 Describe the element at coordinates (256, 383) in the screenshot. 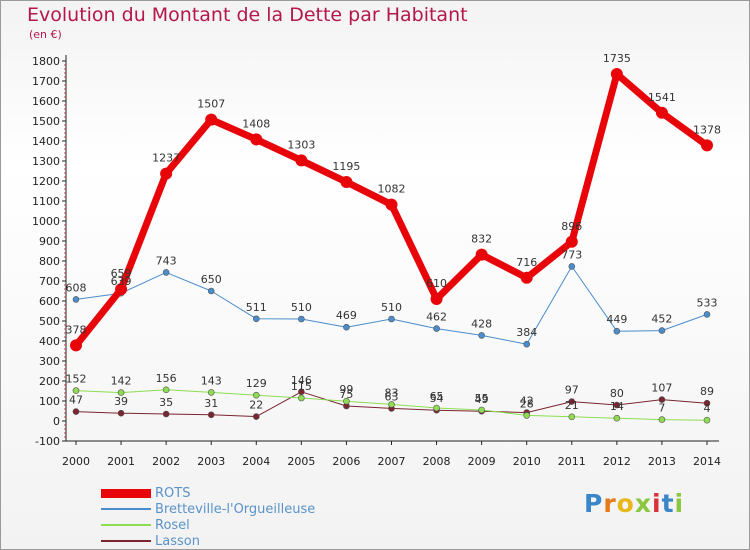

I see `data-label: 129` at that location.